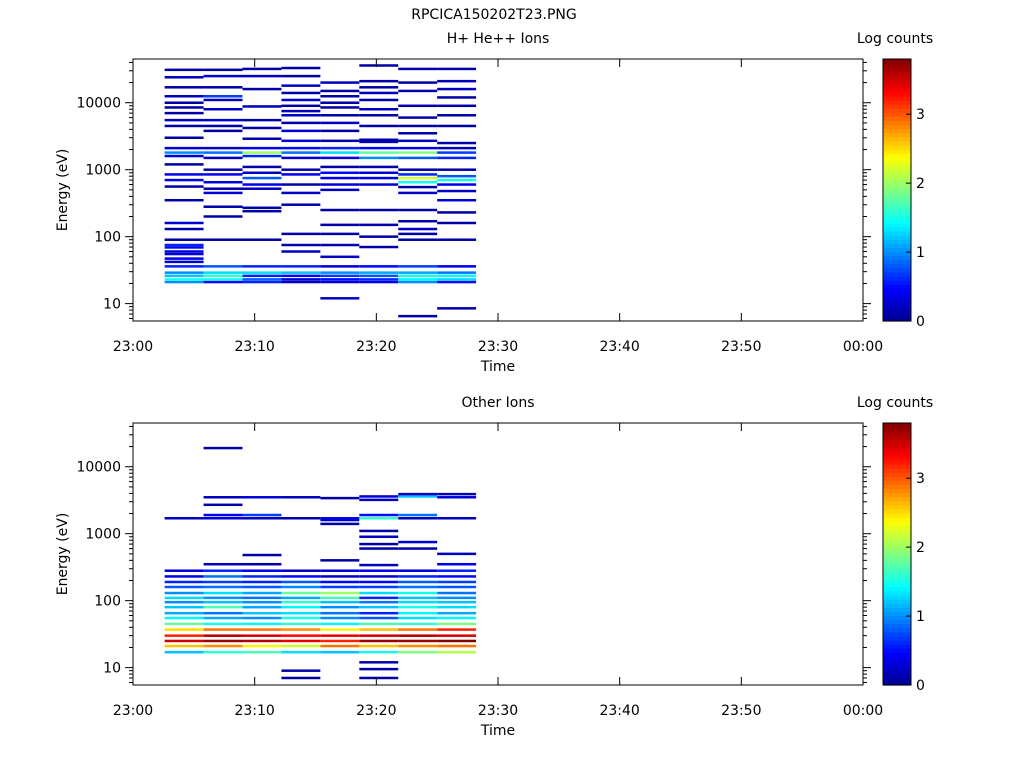  What do you see at coordinates (103, 535) in the screenshot?
I see `y-tick-label: 1000` at bounding box center [103, 535].